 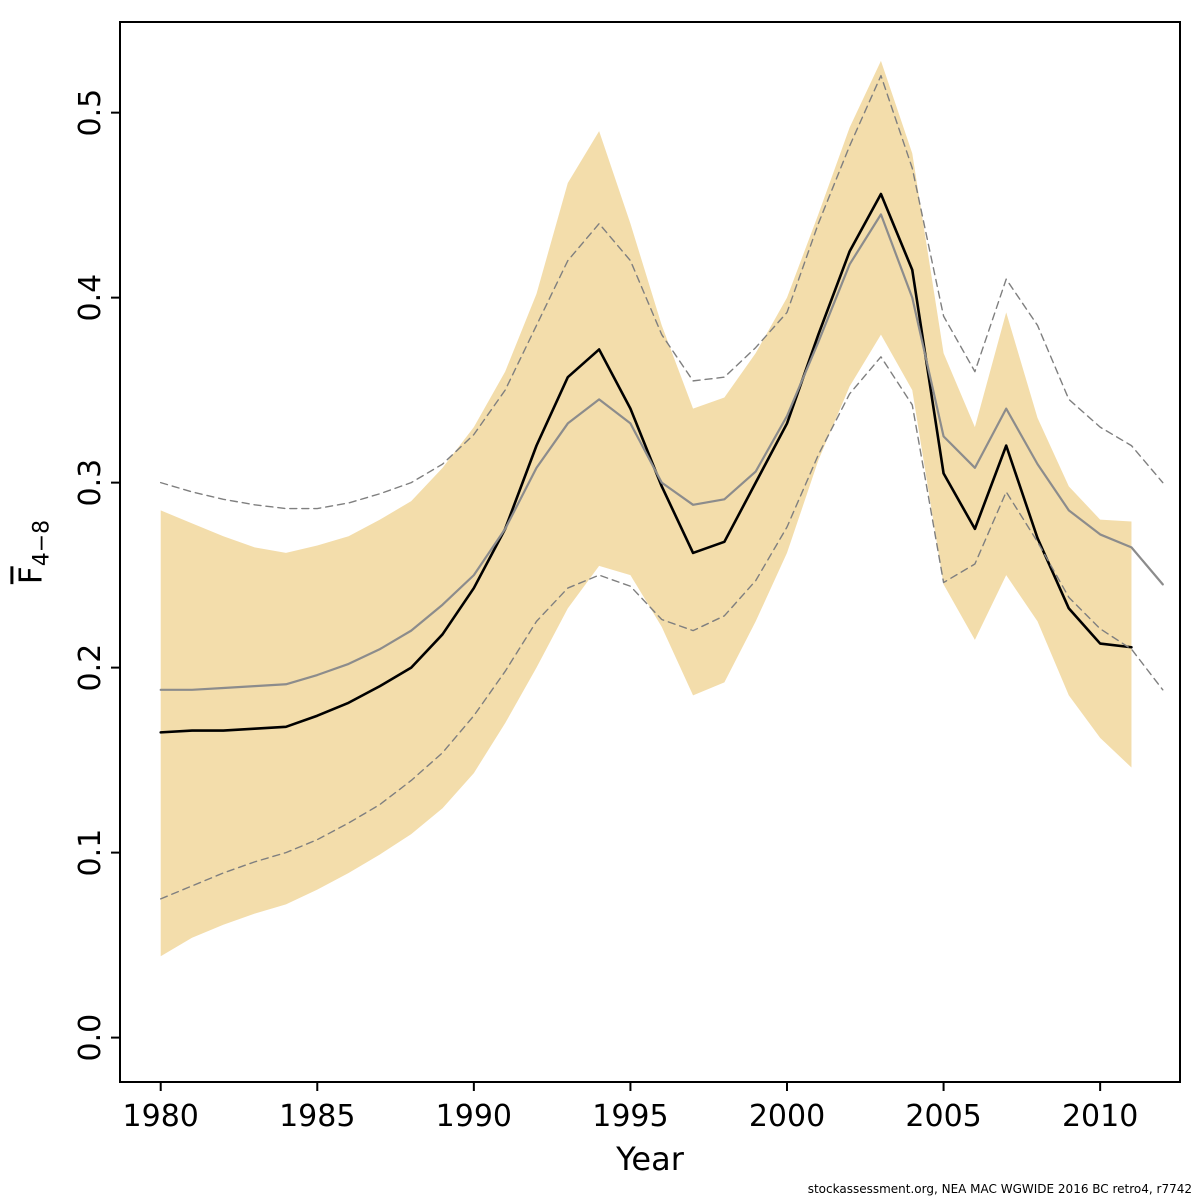 I want to click on x-tick-label: 2005, so click(x=943, y=1116).